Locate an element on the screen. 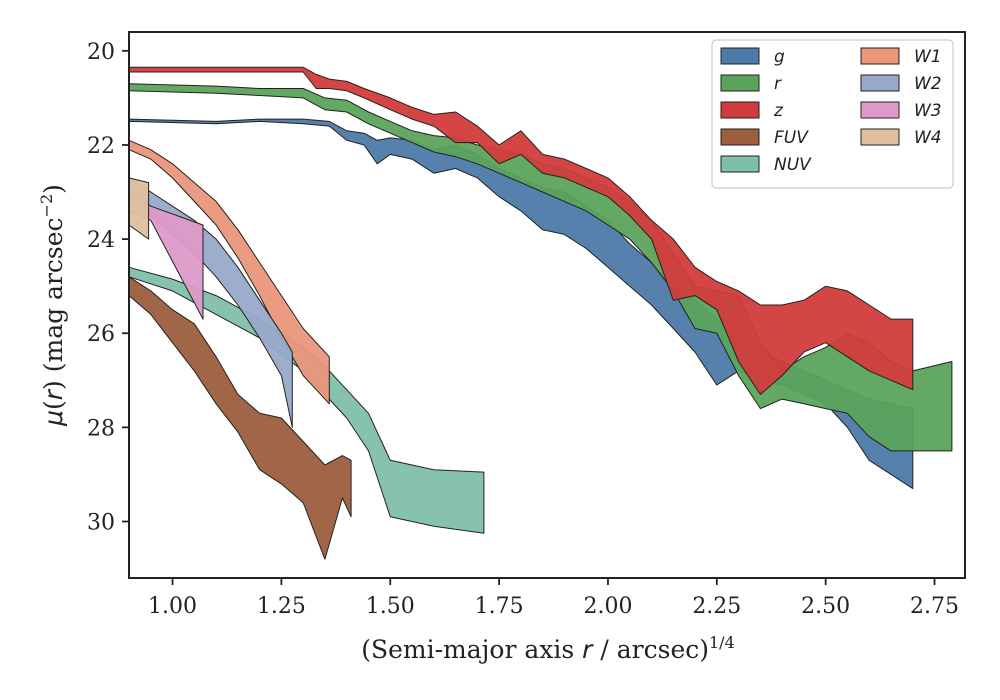 The image size is (1000, 700). x-tick-label: 2.75 is located at coordinates (934, 606).